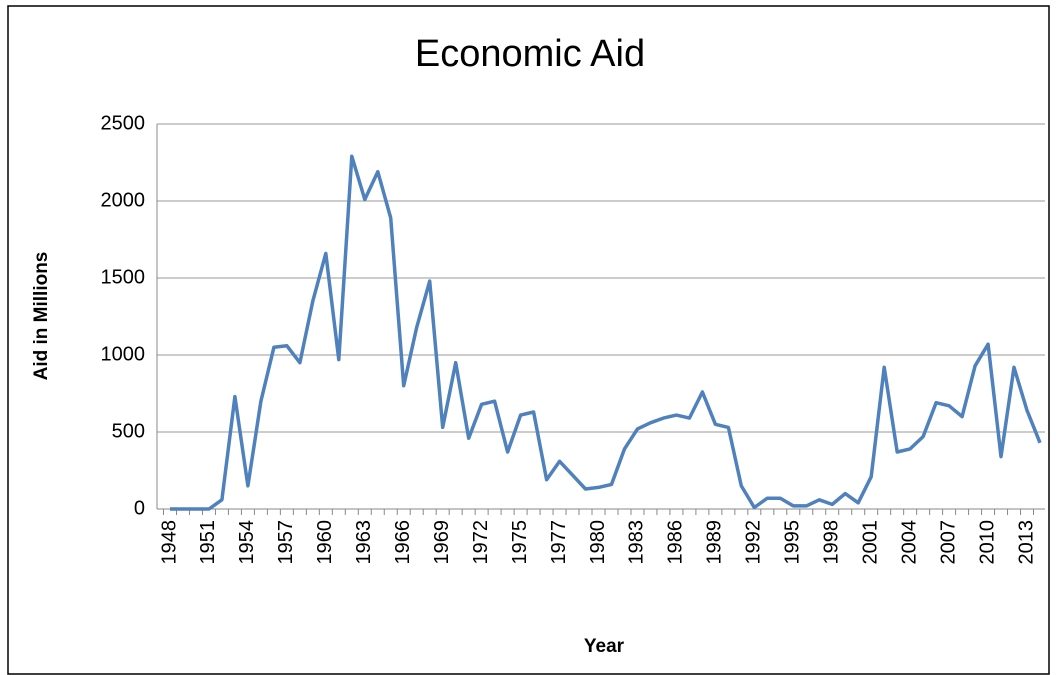  What do you see at coordinates (604, 646) in the screenshot?
I see `x-axis-title: Year` at bounding box center [604, 646].